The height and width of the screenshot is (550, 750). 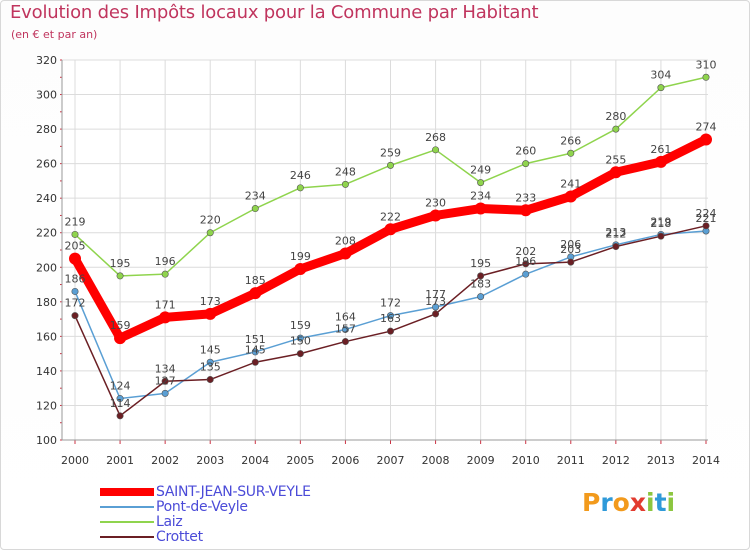 What do you see at coordinates (706, 126) in the screenshot?
I see `data-label-saint-jean-sur-veyle: 274` at bounding box center [706, 126].